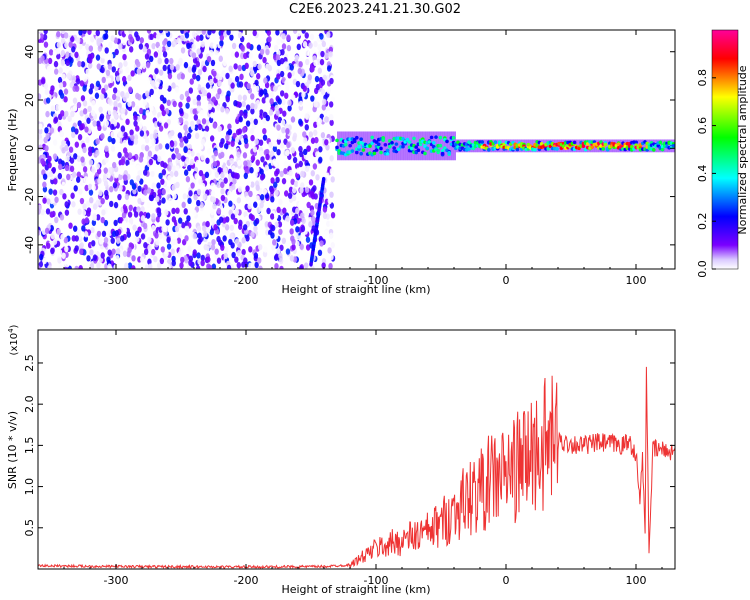  What do you see at coordinates (702, 174) in the screenshot?
I see `colorbar-tick-label: 0.4` at bounding box center [702, 174].